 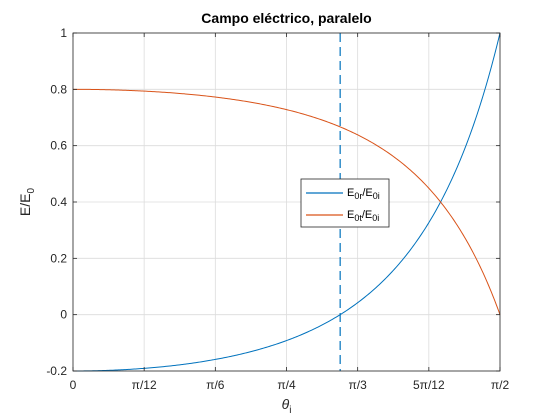 I want to click on legend: E0r/E0i E0t/E0i, so click(x=345, y=203).